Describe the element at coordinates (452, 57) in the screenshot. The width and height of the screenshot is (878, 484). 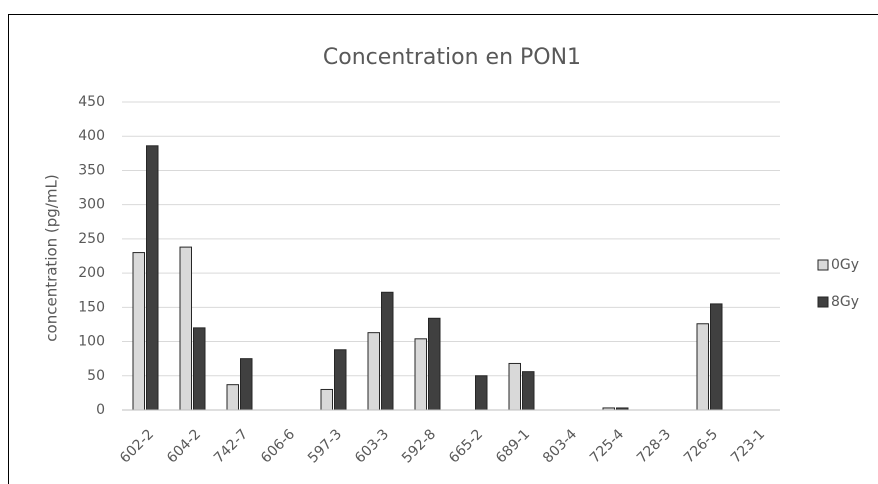
I see `chart-title: Concentration en PON1` at that location.